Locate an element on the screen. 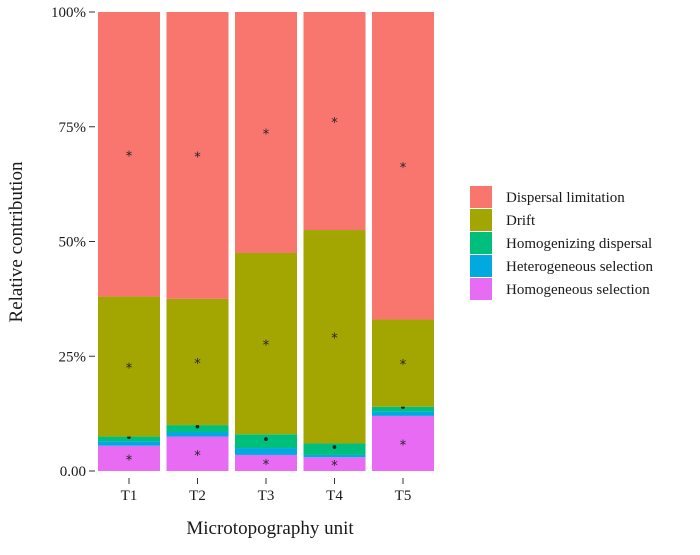 The width and height of the screenshot is (700, 555). bar-segment: T4 · Dispersal limitation: 47.5 is located at coordinates (334, 121).